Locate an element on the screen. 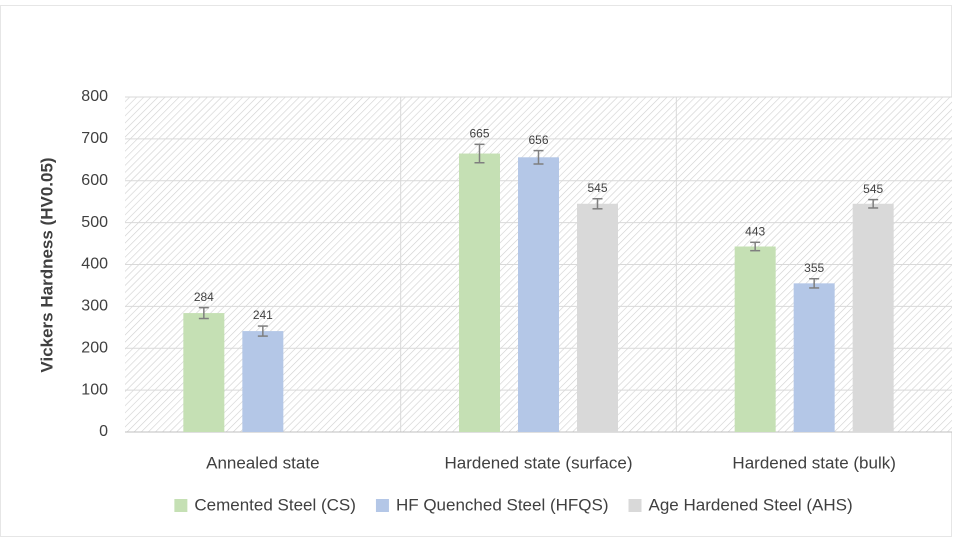  y-tick-label: 600 is located at coordinates (94, 180).